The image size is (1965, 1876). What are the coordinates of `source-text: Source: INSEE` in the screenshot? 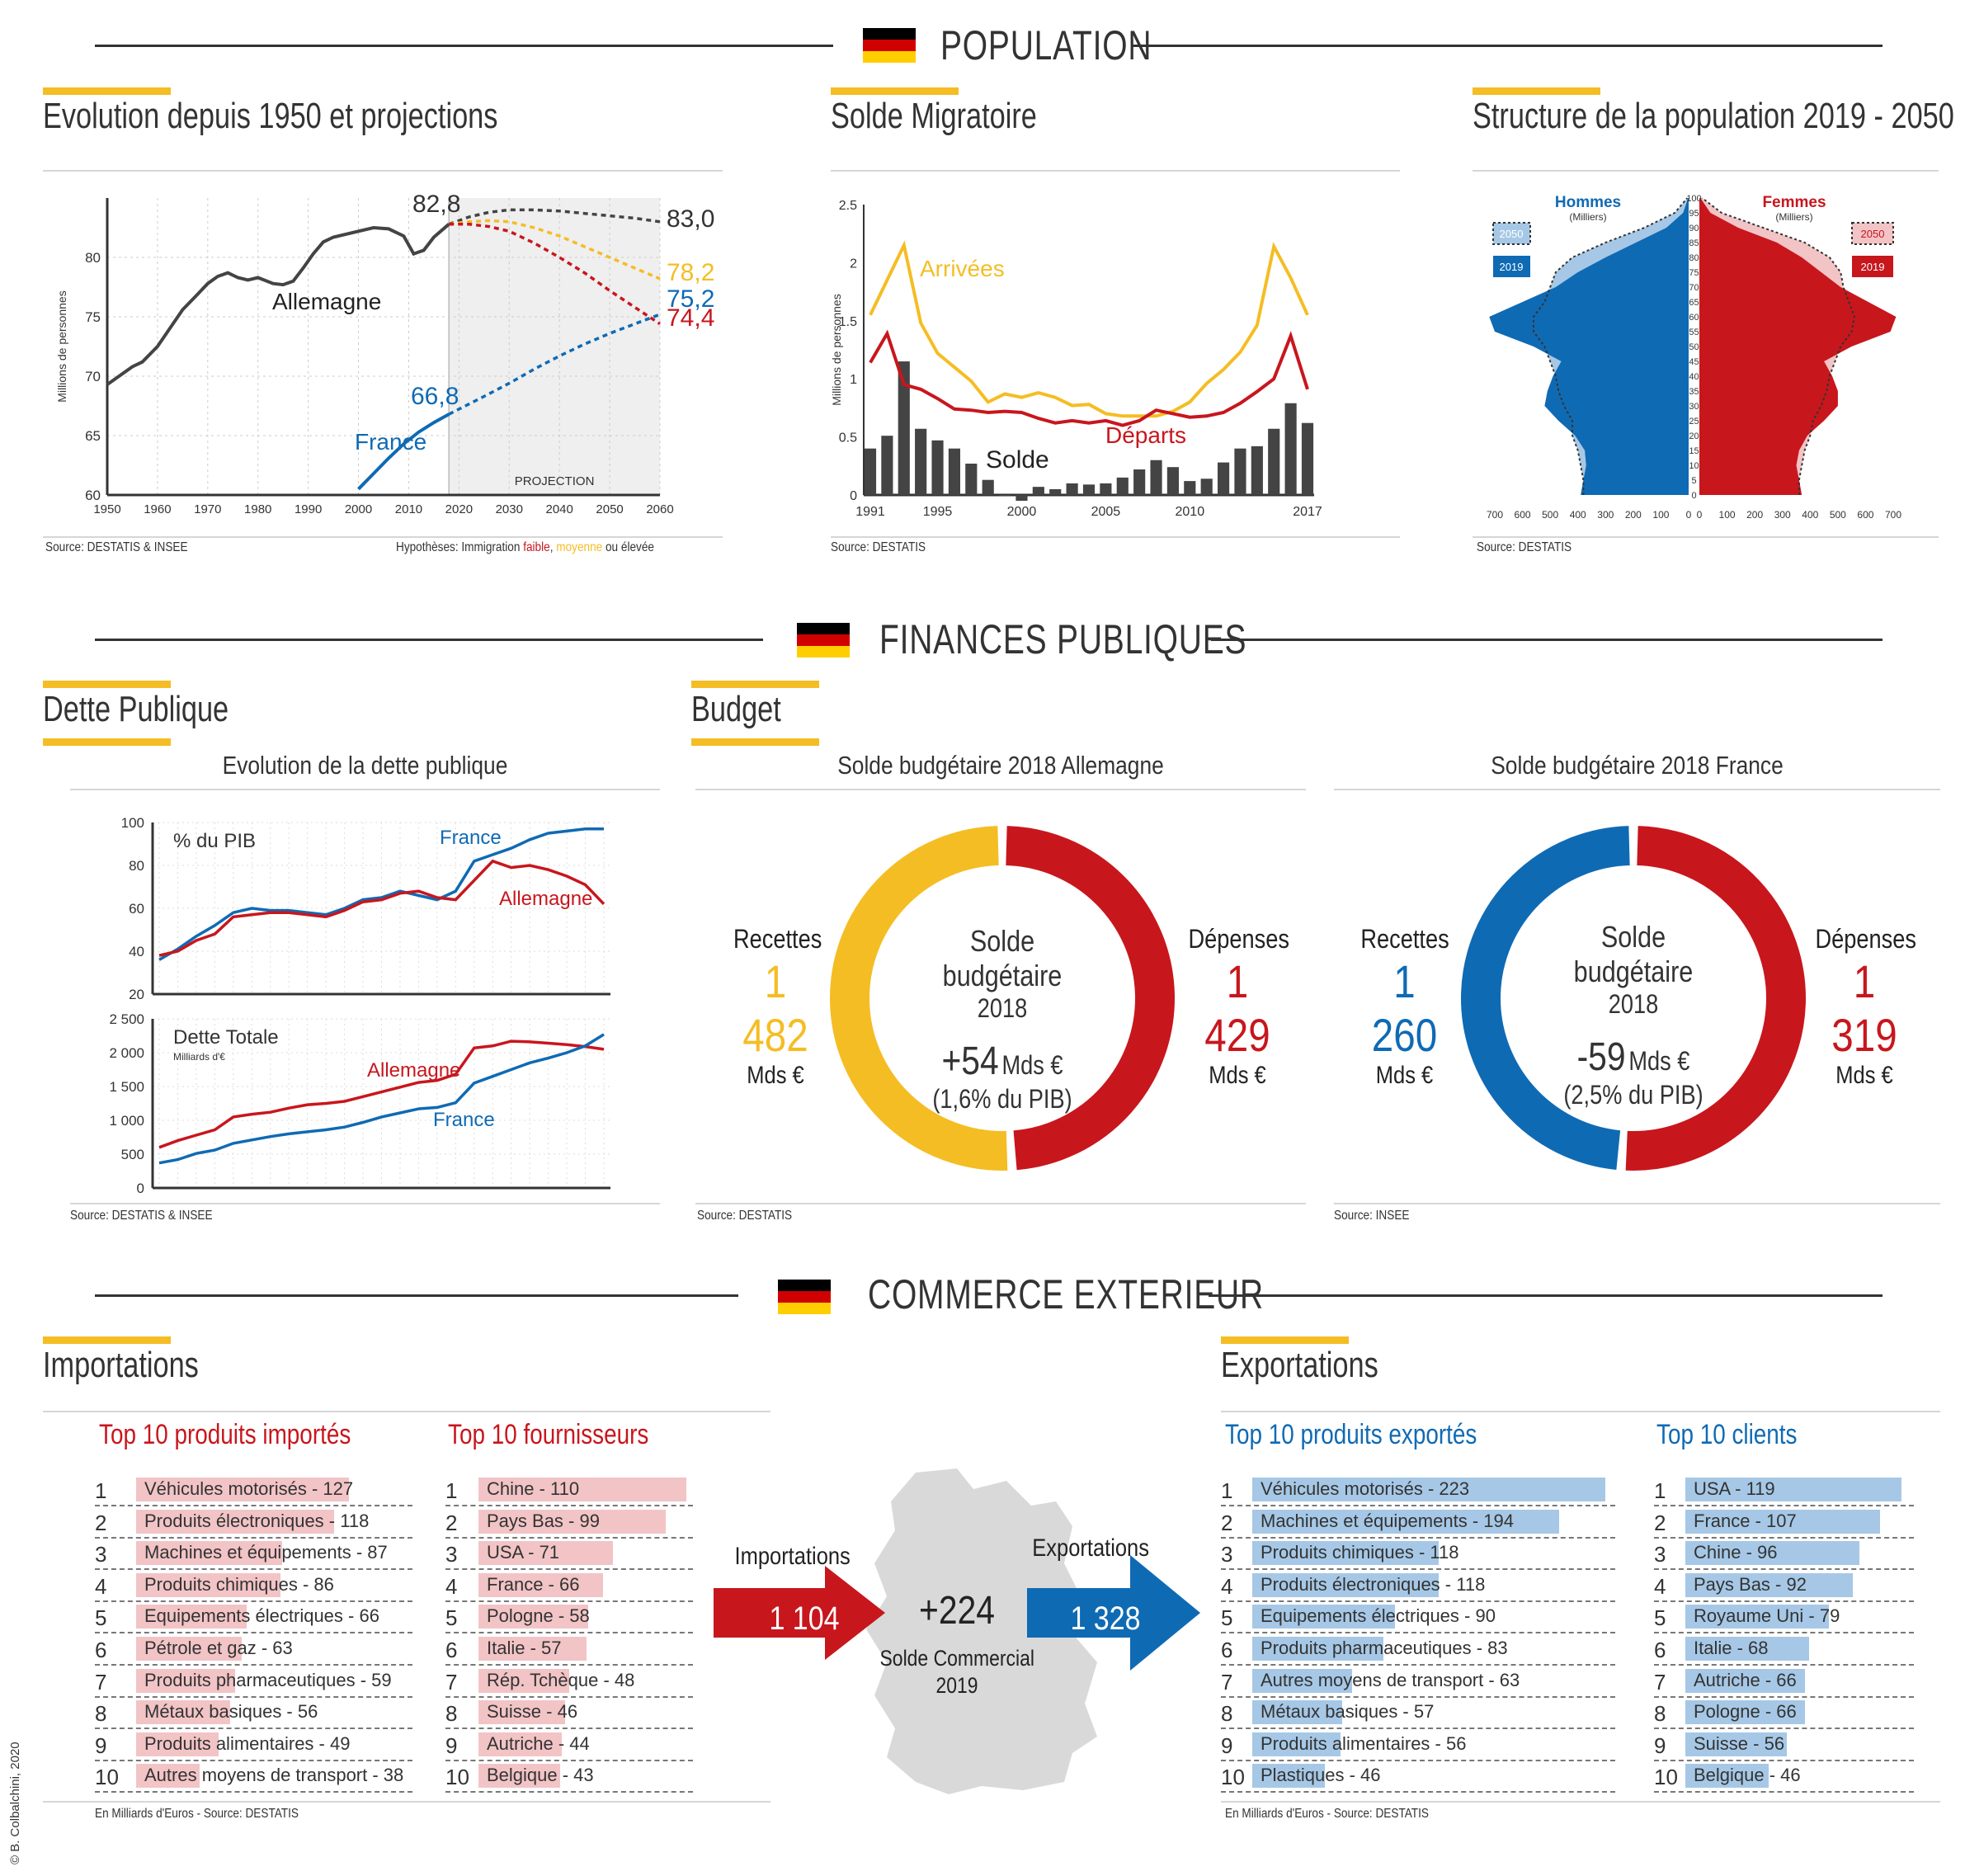 It's located at (1372, 1216).